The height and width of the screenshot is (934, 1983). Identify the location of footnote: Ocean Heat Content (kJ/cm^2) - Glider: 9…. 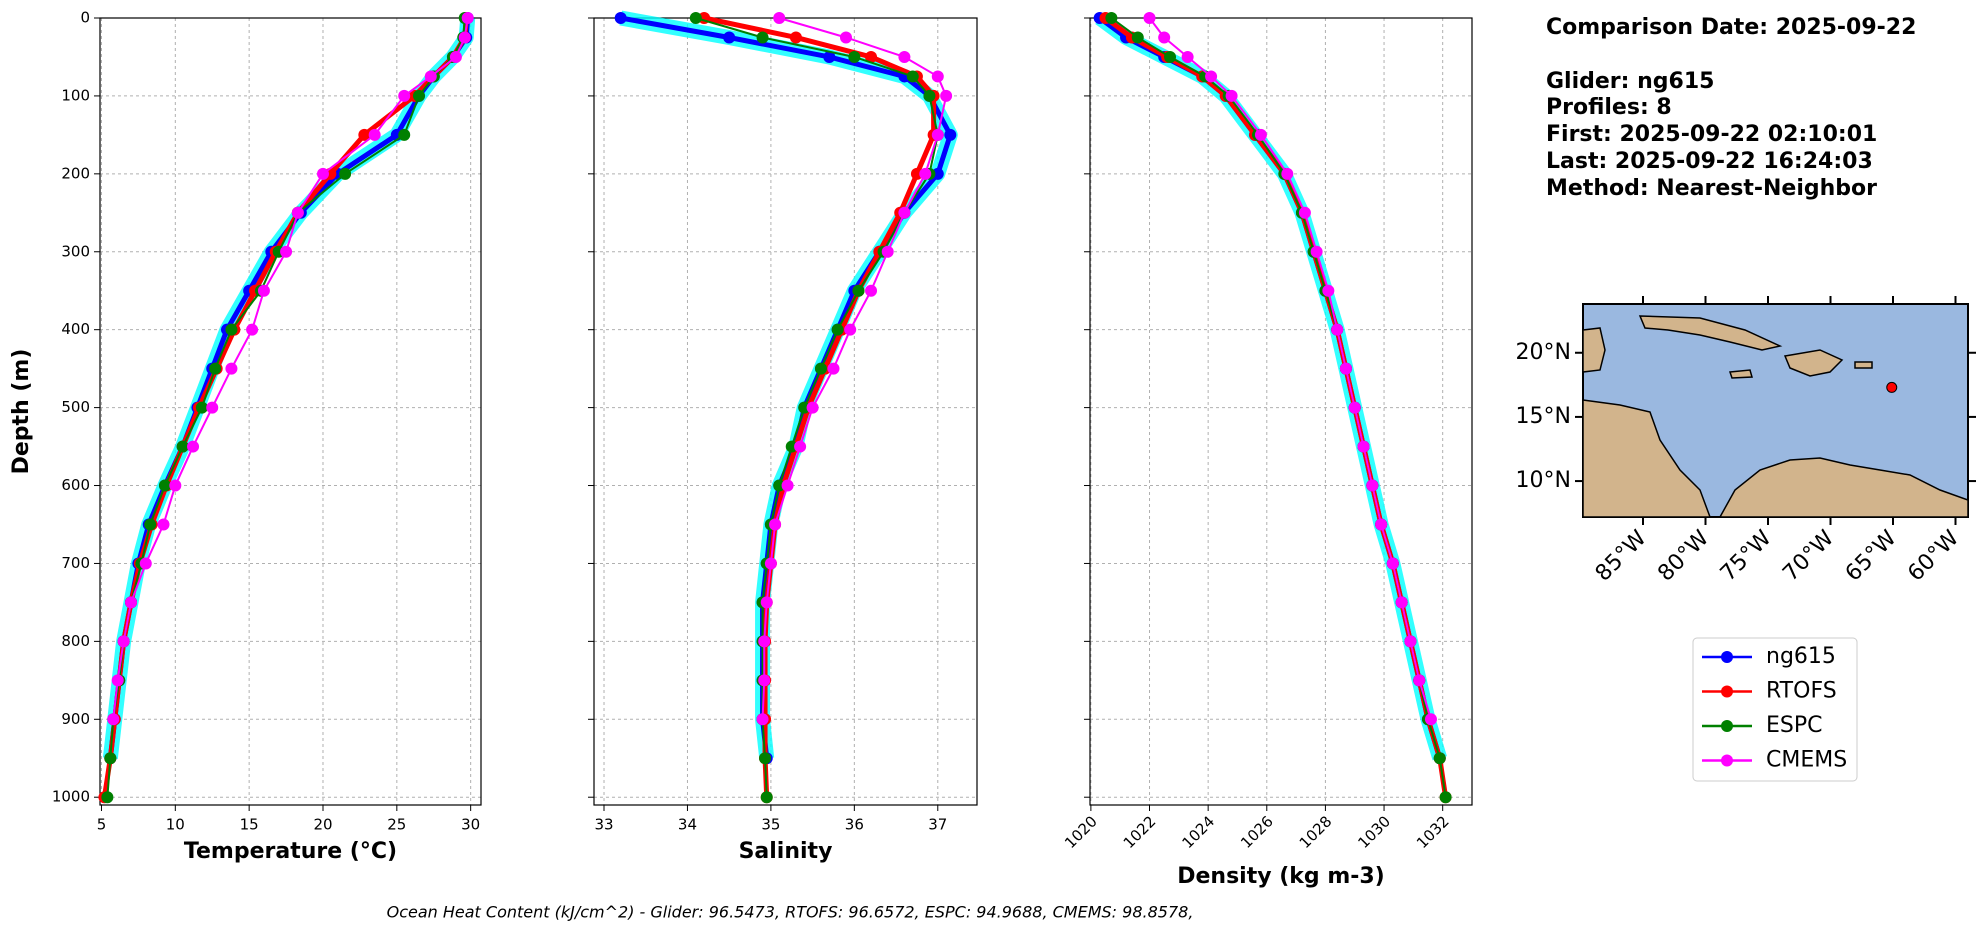
(790, 912).